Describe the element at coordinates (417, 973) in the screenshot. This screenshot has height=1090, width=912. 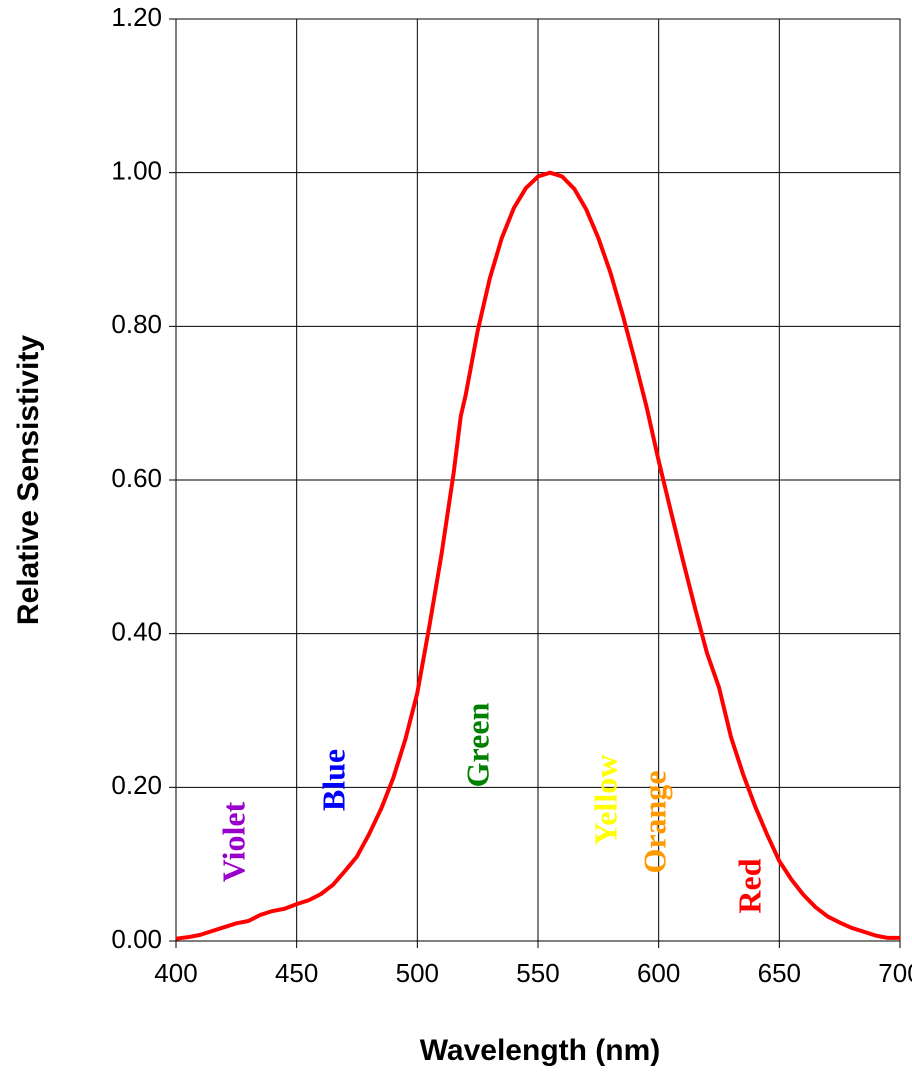
I see `x-tick-label: 500` at that location.